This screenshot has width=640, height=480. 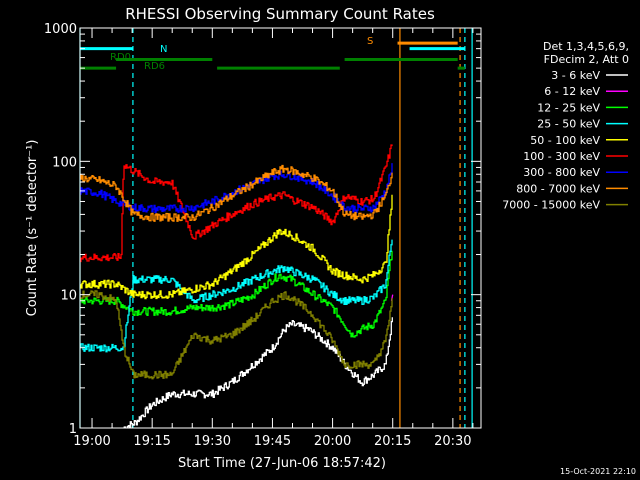 What do you see at coordinates (272, 55) in the screenshot?
I see `state-bars-group` at bounding box center [272, 55].